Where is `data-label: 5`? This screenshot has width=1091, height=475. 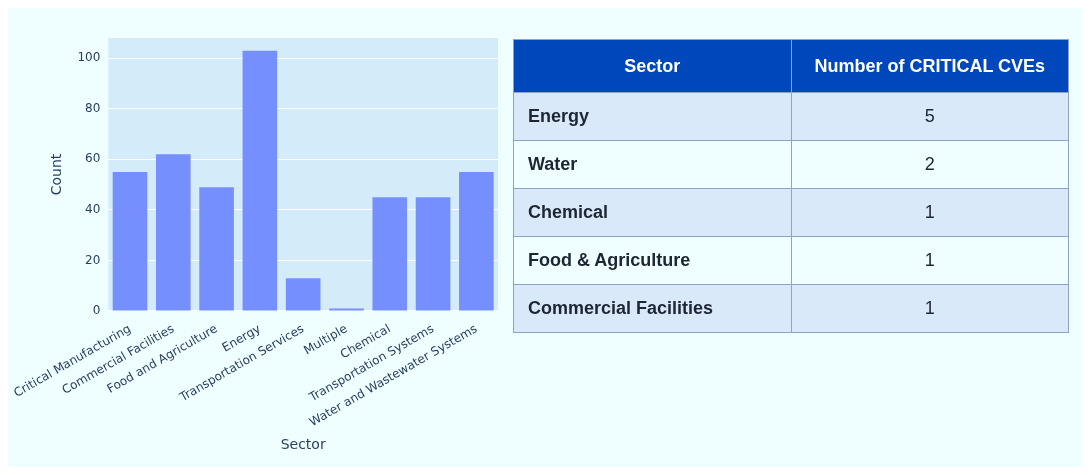 data-label: 5 is located at coordinates (930, 116).